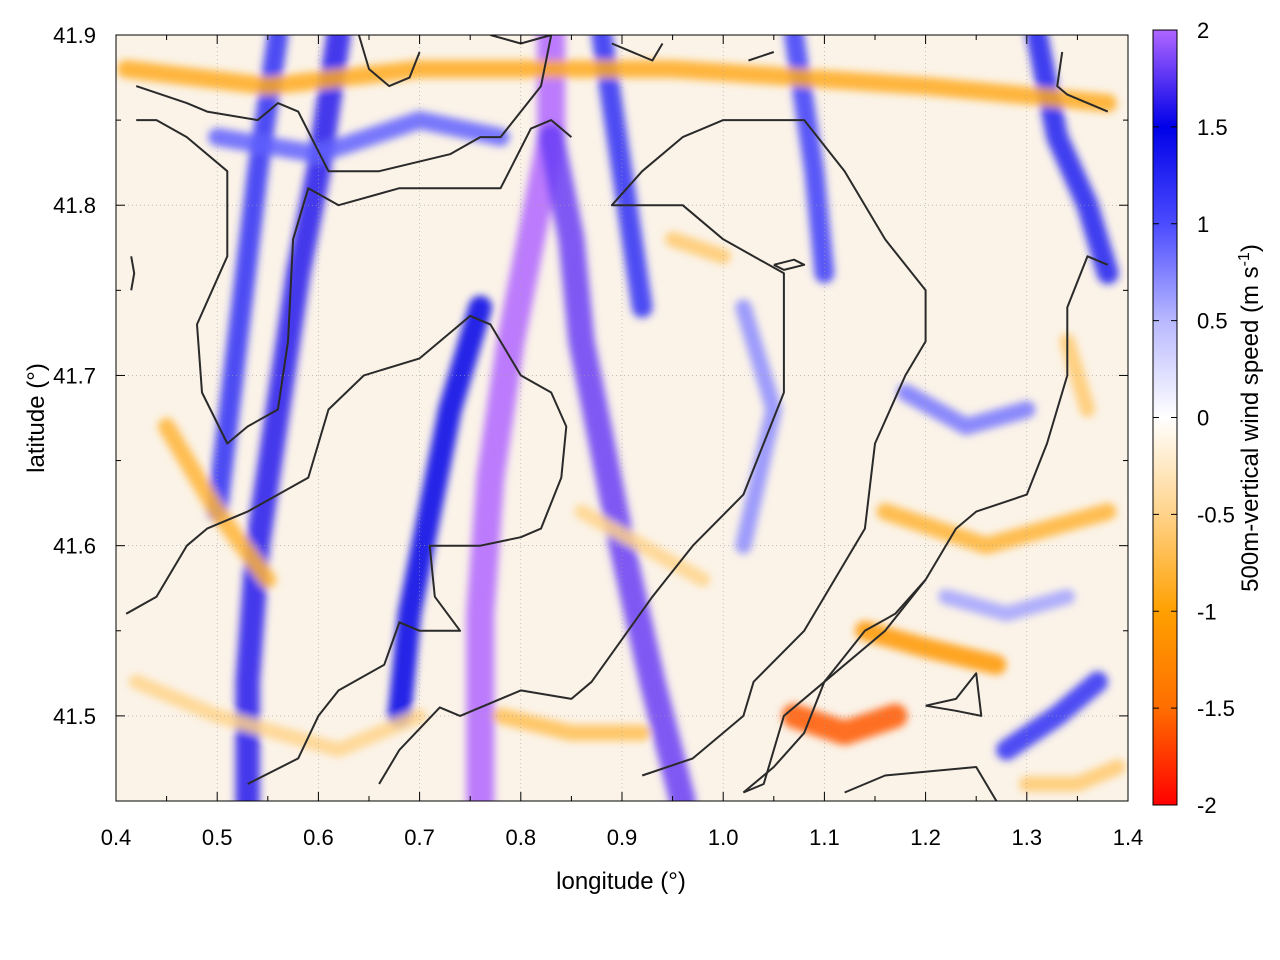 Image resolution: width=1280 pixels, height=960 pixels. What do you see at coordinates (925, 837) in the screenshot?
I see `x-tick-label: 1.2` at bounding box center [925, 837].